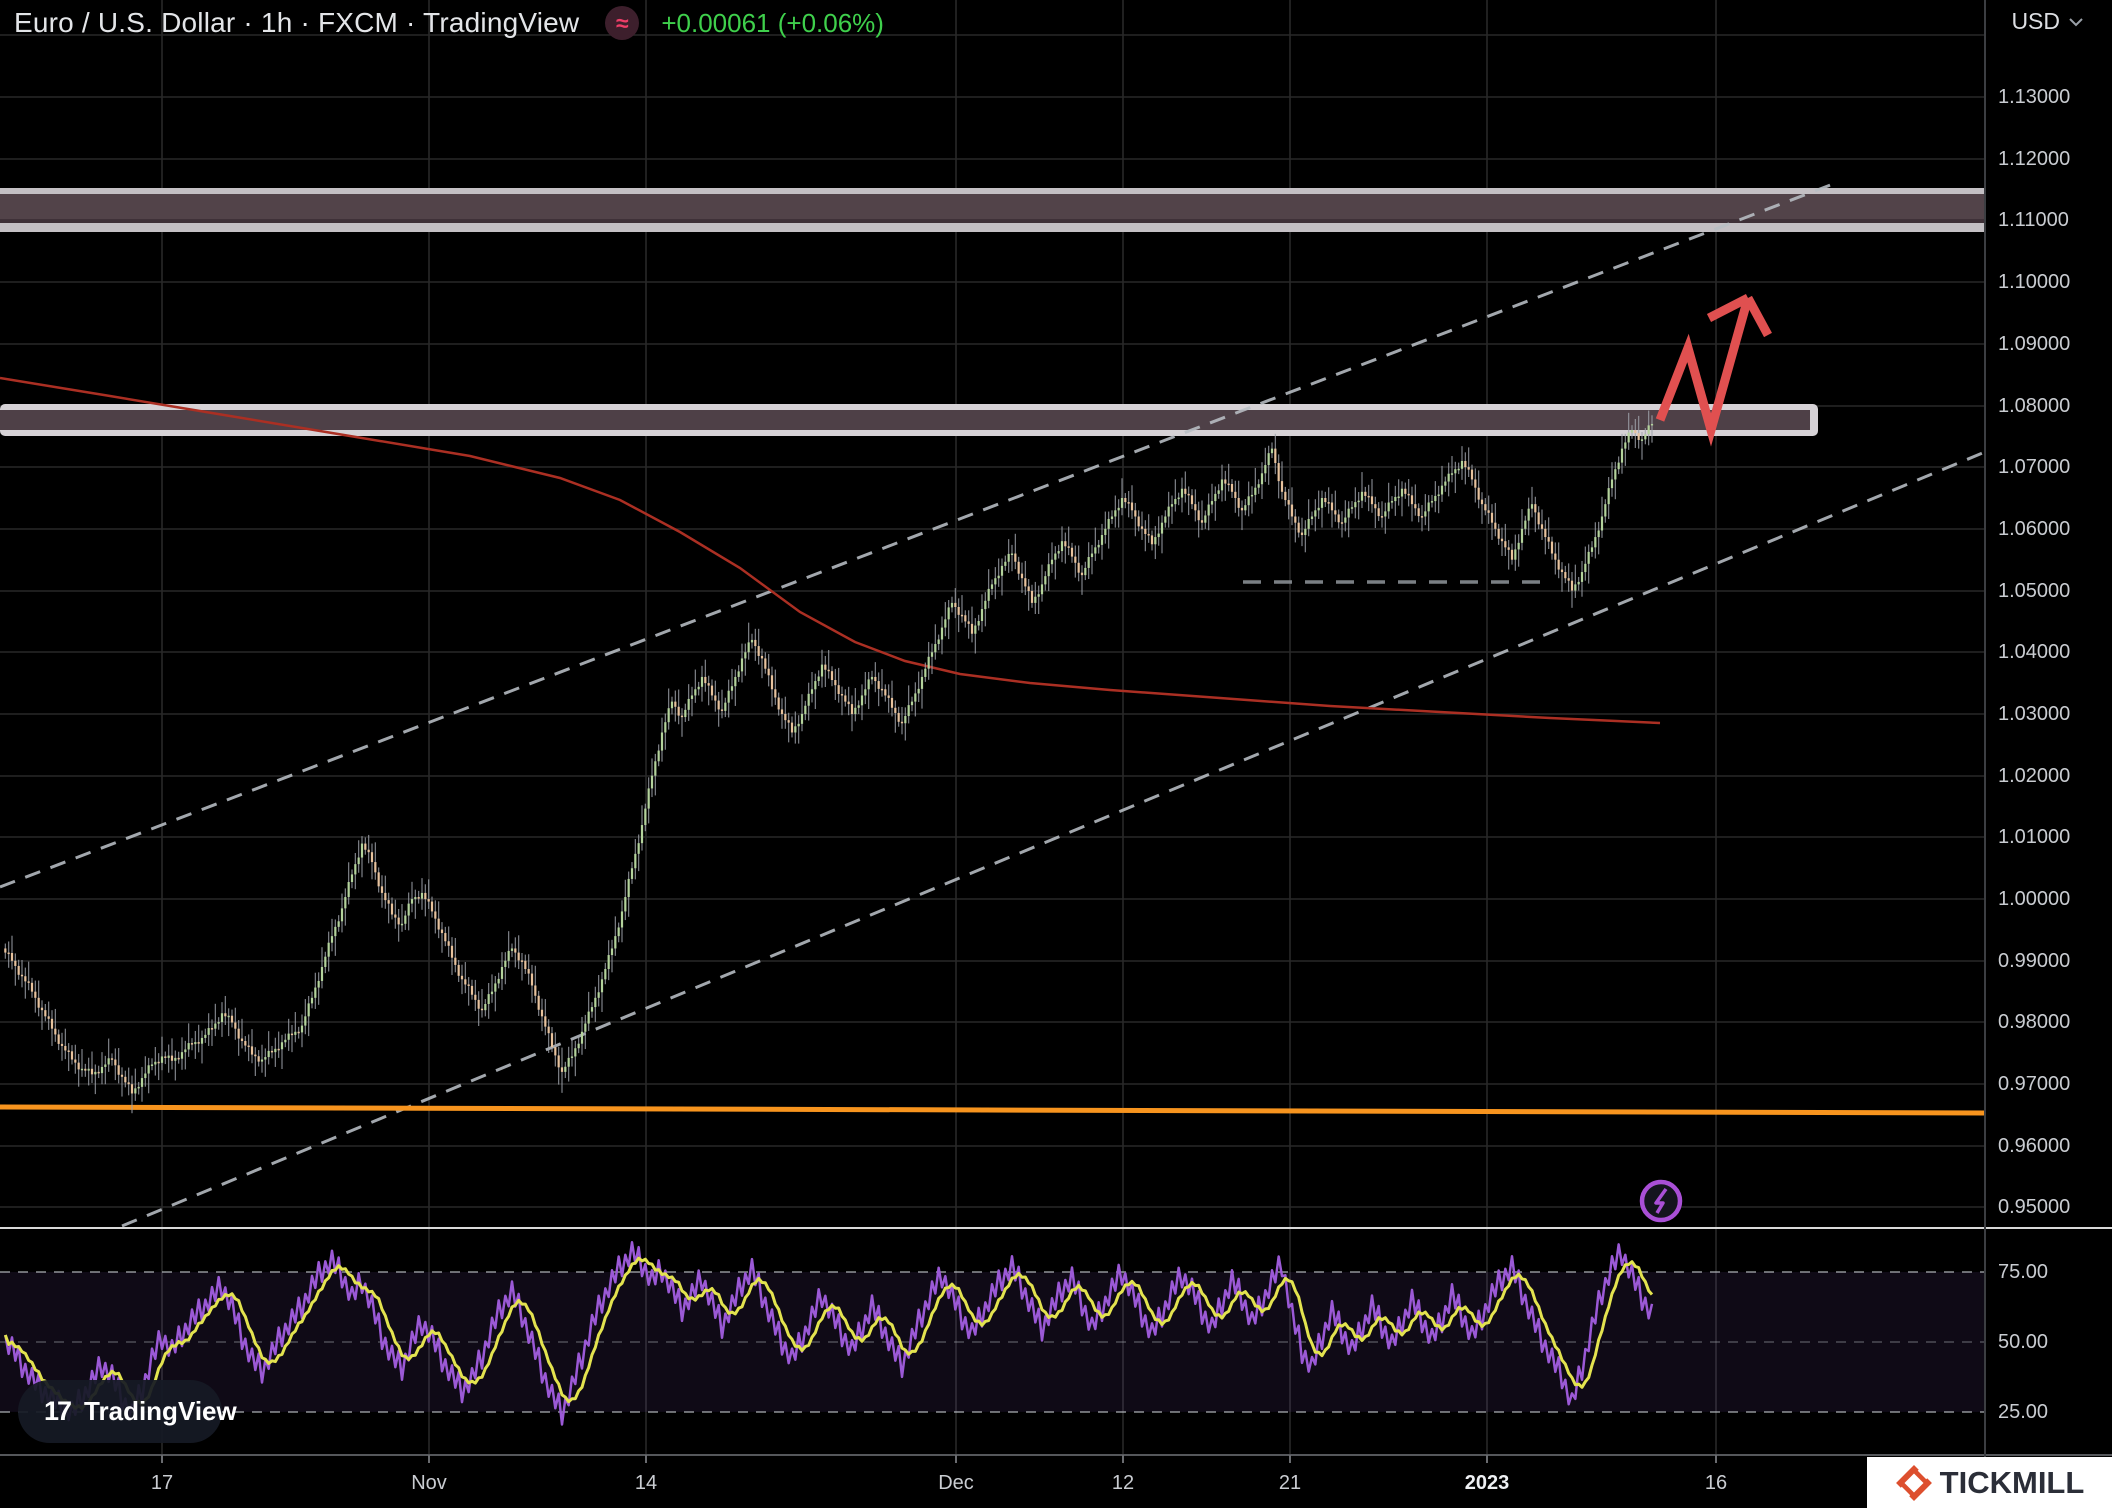  I want to click on price-axis-label: 1.13000, so click(2034, 97).